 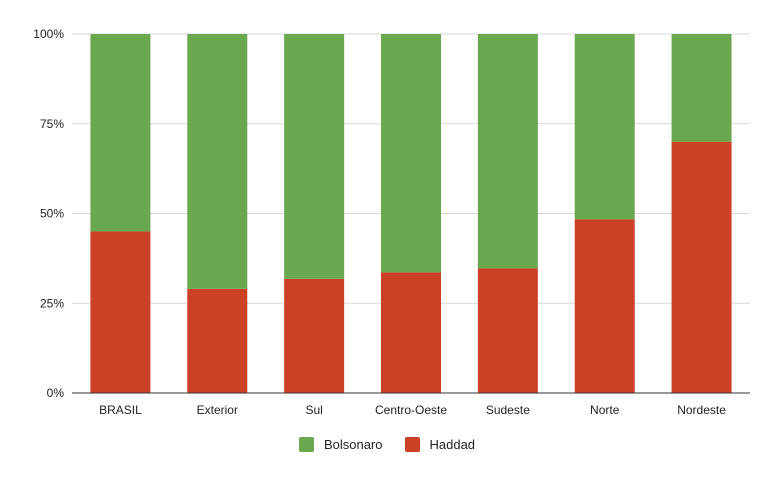 I want to click on legend: Bolsonaro Haddad, so click(x=387, y=444).